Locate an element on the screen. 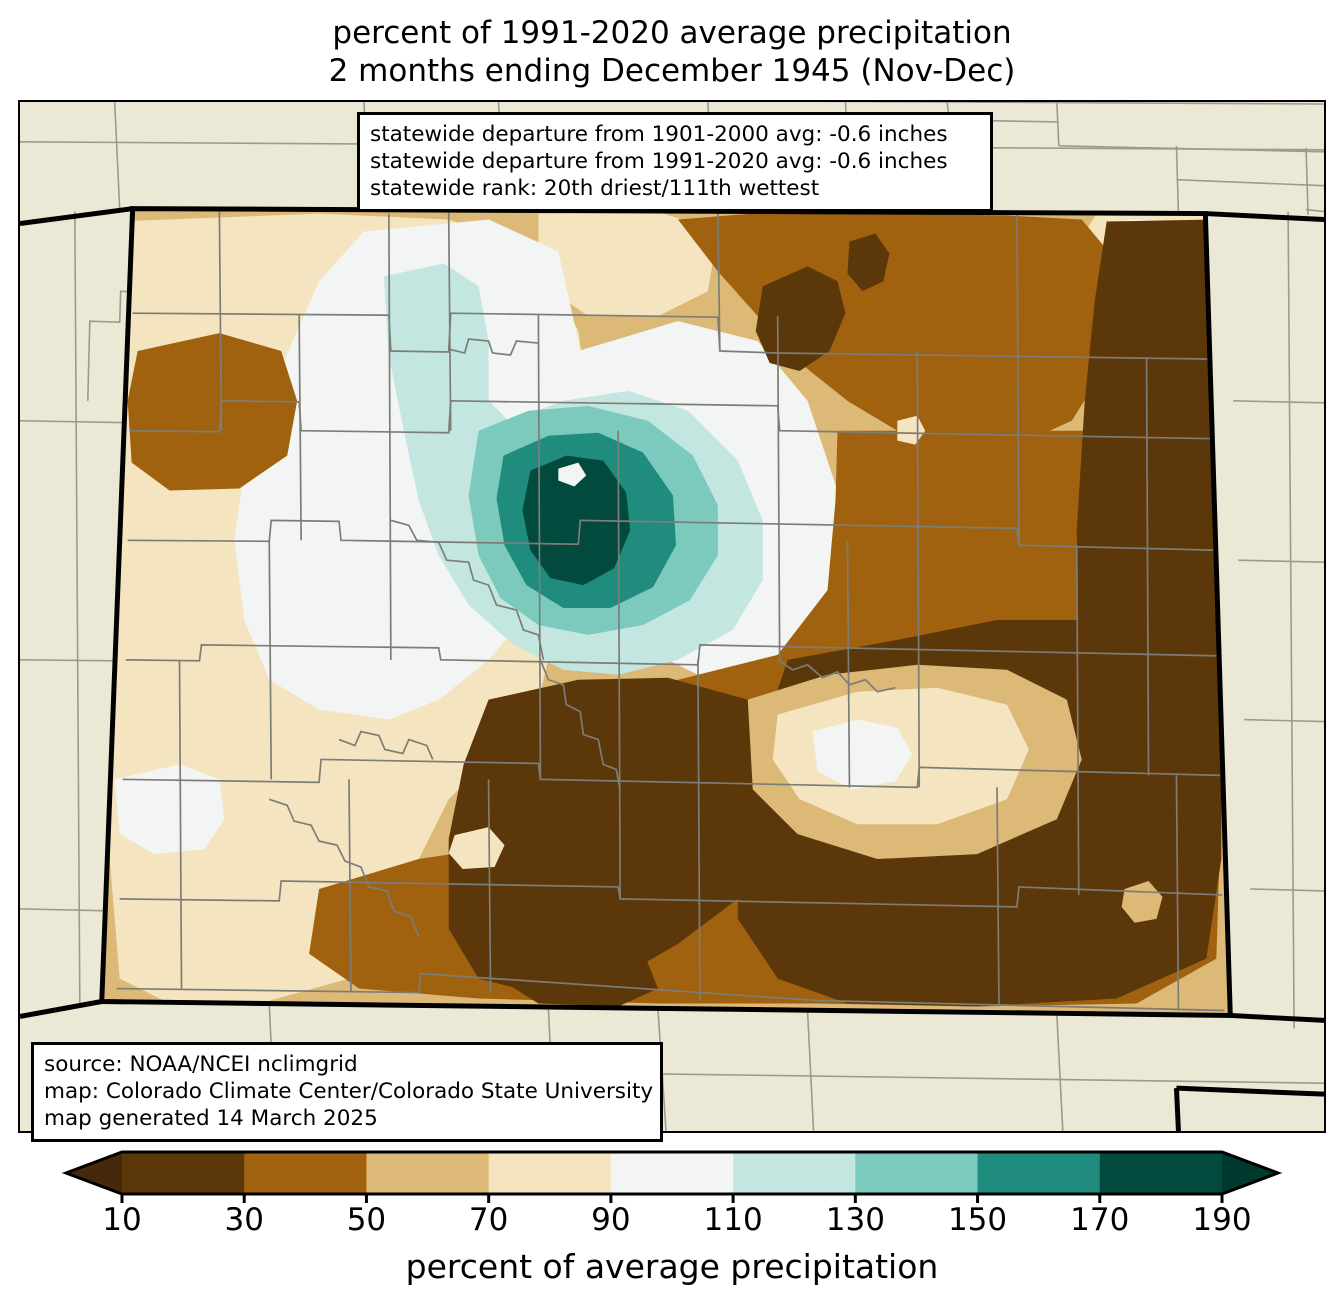 This screenshot has height=1299, width=1344. colorbar-over-cap is located at coordinates (1250, 1173).